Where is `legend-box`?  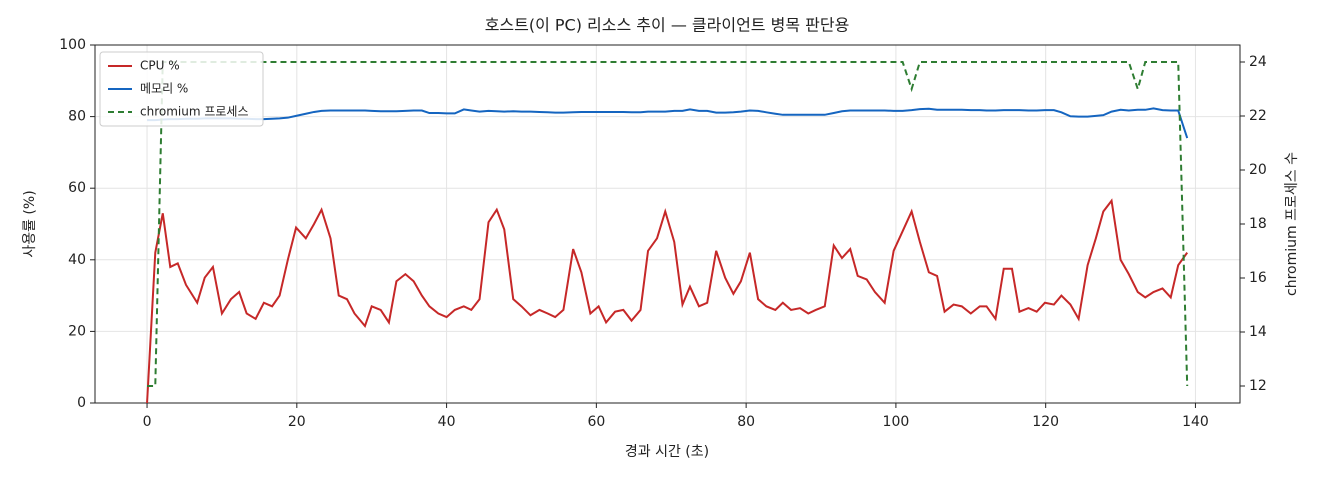
legend-box is located at coordinates (181, 89).